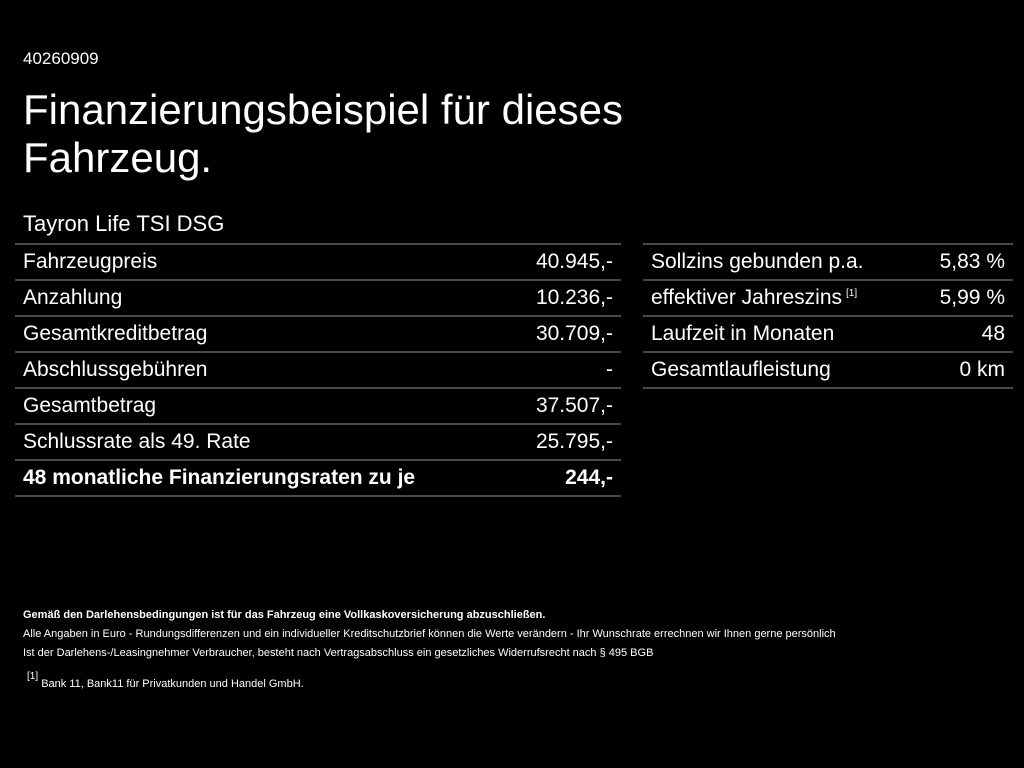  Describe the element at coordinates (137, 441) in the screenshot. I see `row-label: Schlussrate als 49. Rate` at that location.